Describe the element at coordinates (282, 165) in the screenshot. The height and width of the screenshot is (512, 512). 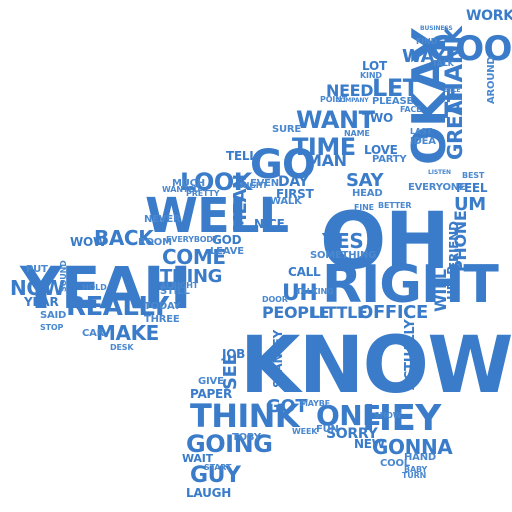
I see `word-go: GO` at that location.